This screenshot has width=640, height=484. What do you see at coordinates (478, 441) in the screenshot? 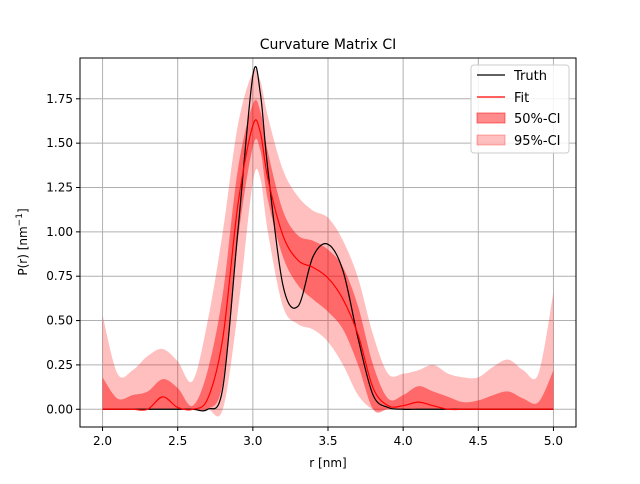
I see `x-tick-label: 4.5` at bounding box center [478, 441].